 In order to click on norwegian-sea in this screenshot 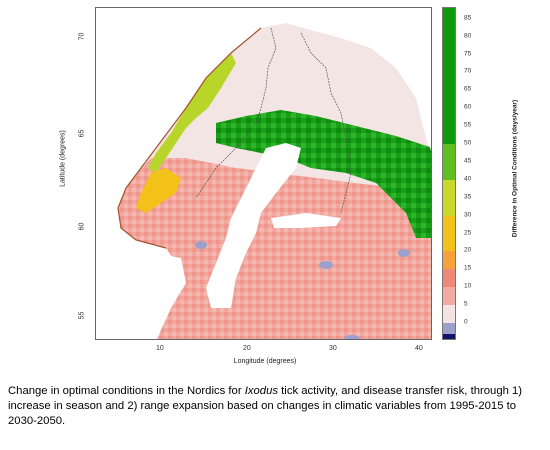, I will do `click(178, 110)`.